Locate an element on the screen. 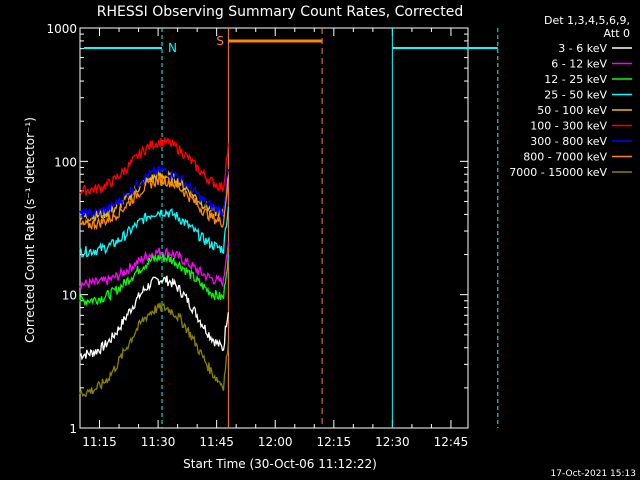 Image resolution: width=640 pixels, height=480 pixels. legend-label: 800 - 7000 keV is located at coordinates (565, 157).